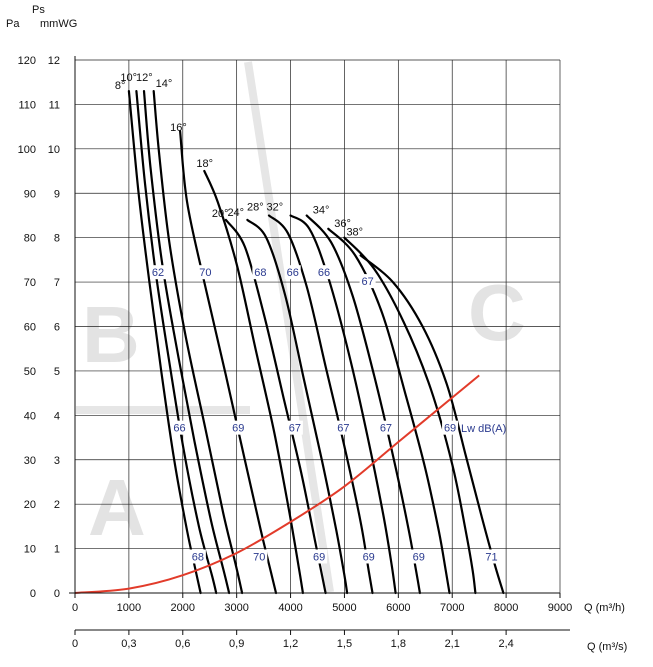 The width and height of the screenshot is (653, 667). What do you see at coordinates (506, 608) in the screenshot?
I see `x-tick-m3h: 8000` at bounding box center [506, 608].